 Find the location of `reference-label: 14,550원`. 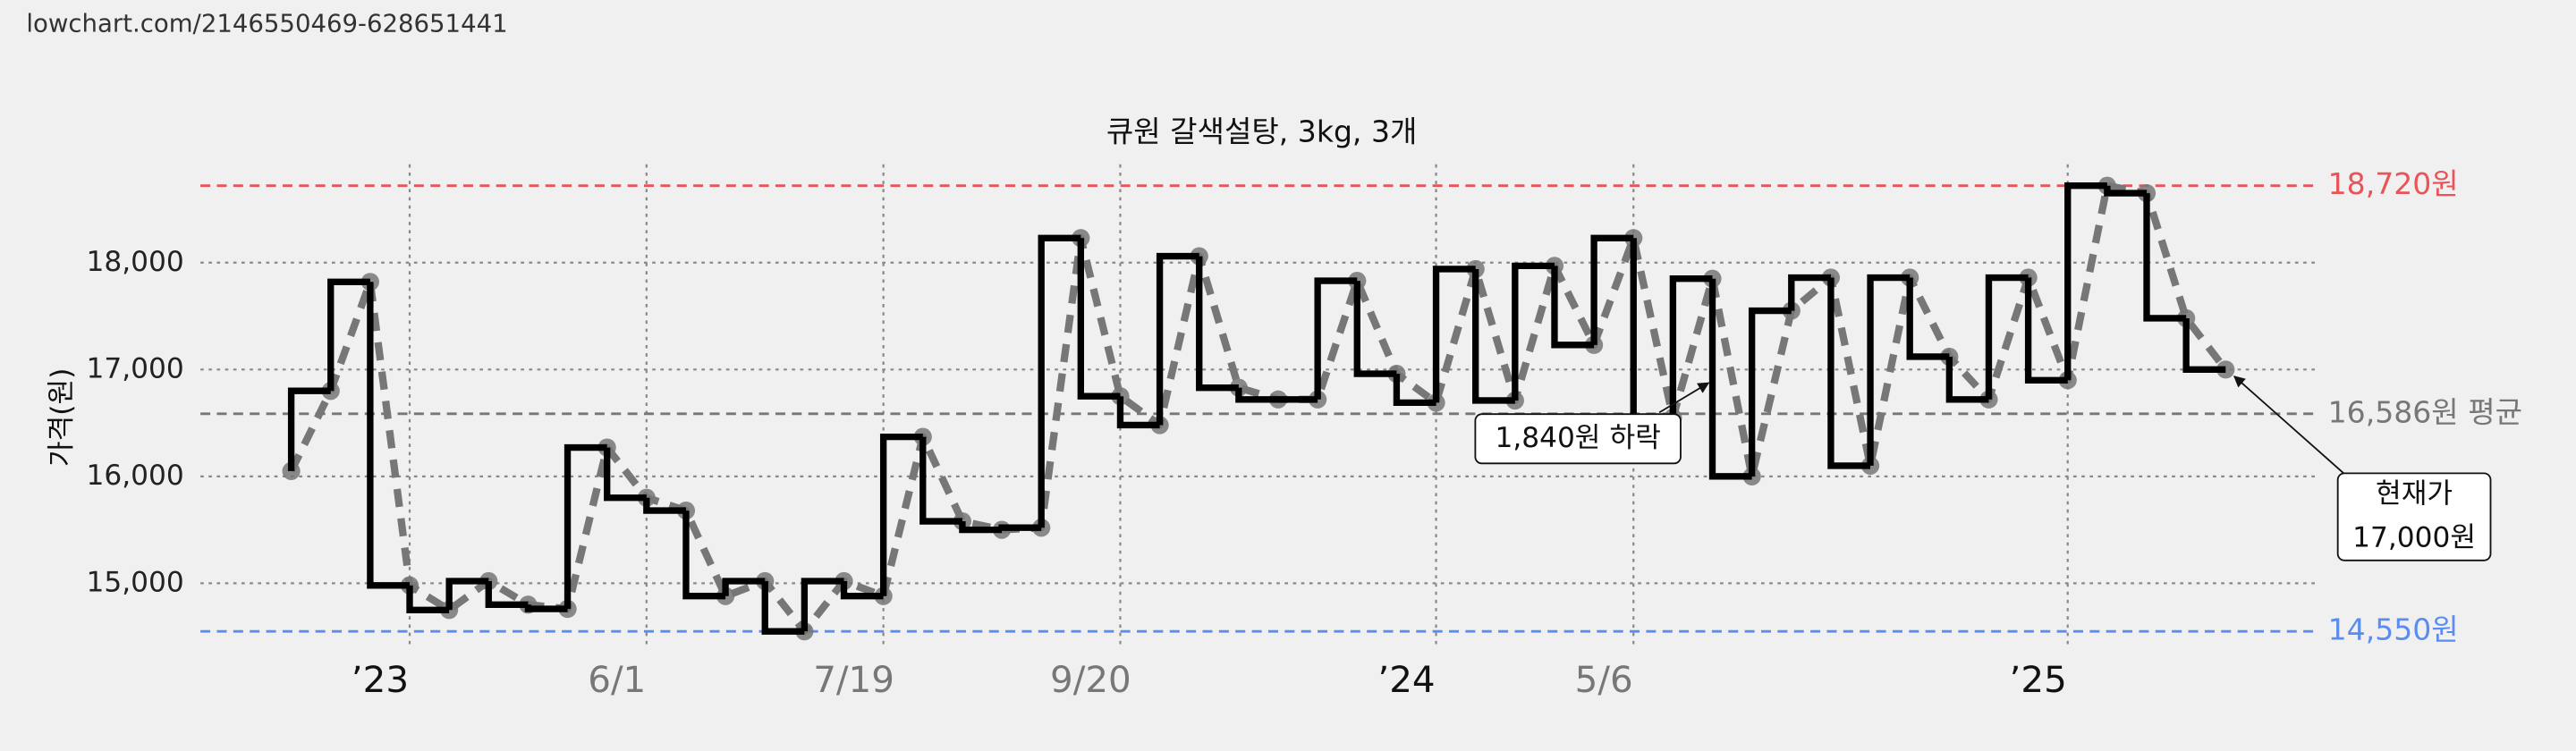

reference-label: 14,550원 is located at coordinates (2393, 630).